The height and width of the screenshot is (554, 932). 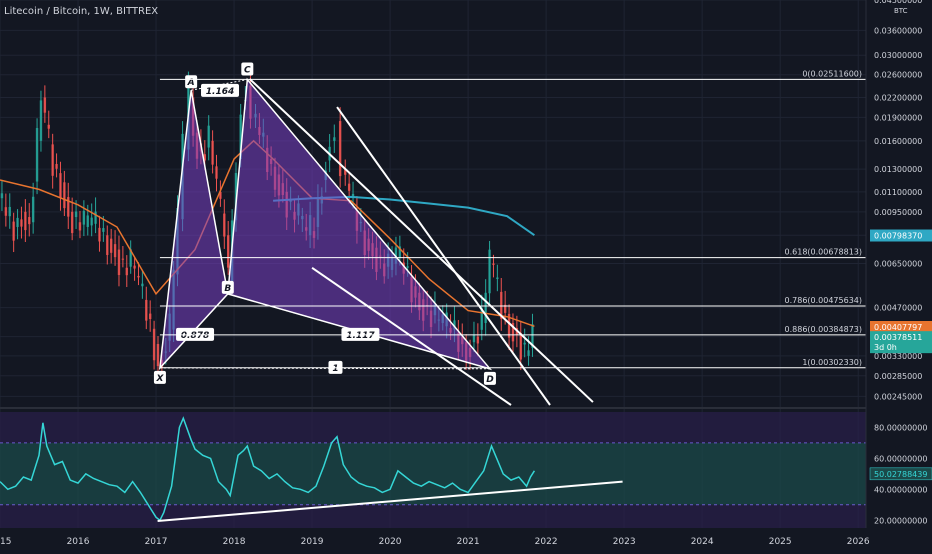 I want to click on x-tick-label: 2023, so click(x=624, y=542).